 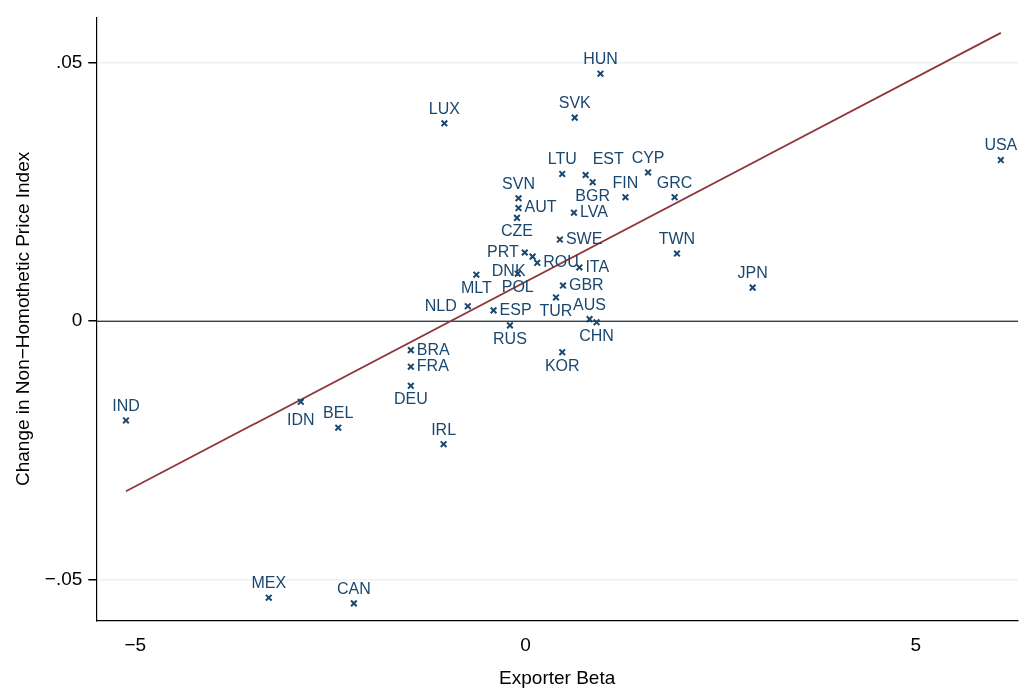 I want to click on y-axis-title: Change in Non−Homothetic Price Index, so click(x=22, y=319).